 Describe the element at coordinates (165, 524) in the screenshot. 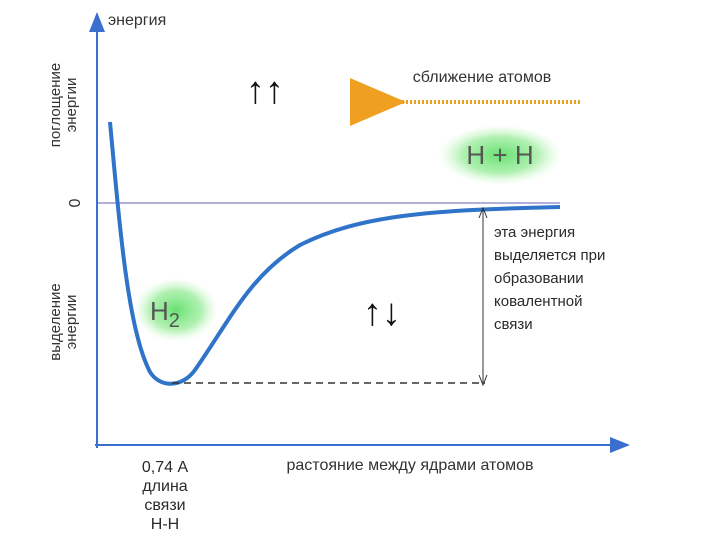

I see `bond-length: Н-Н` at that location.